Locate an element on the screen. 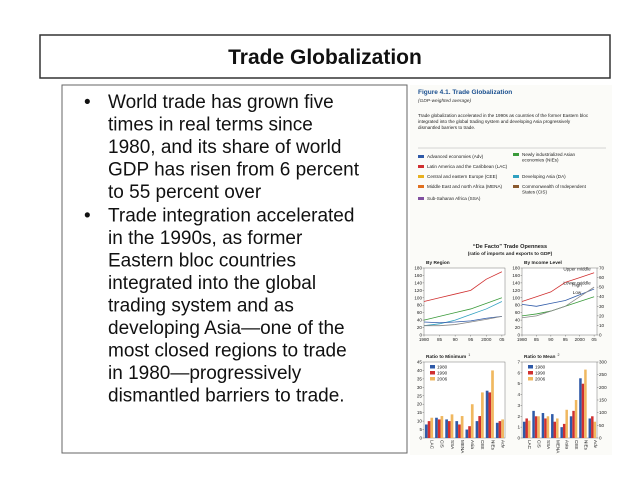 This screenshot has width=638, height=479. x-tick-label: 85 is located at coordinates (537, 339).